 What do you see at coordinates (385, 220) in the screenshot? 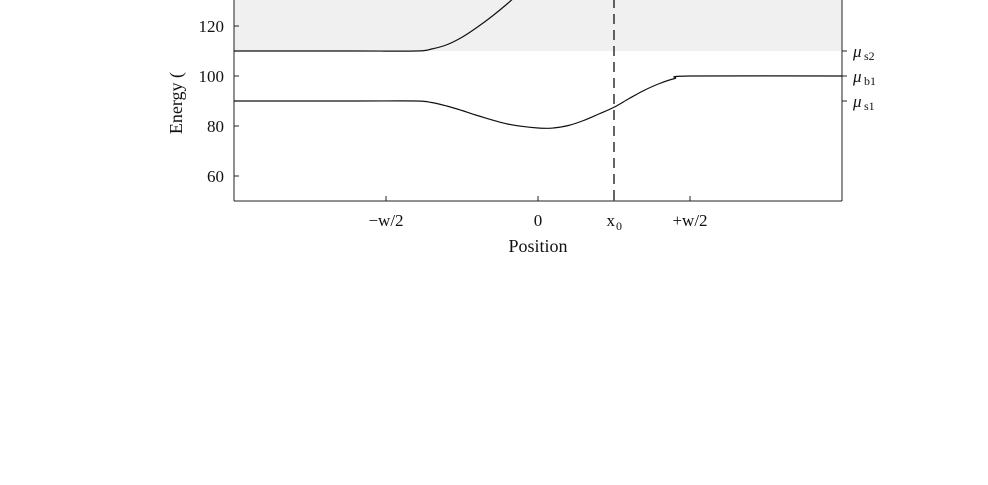
I see `x-tick-label: −w/2` at bounding box center [385, 220].